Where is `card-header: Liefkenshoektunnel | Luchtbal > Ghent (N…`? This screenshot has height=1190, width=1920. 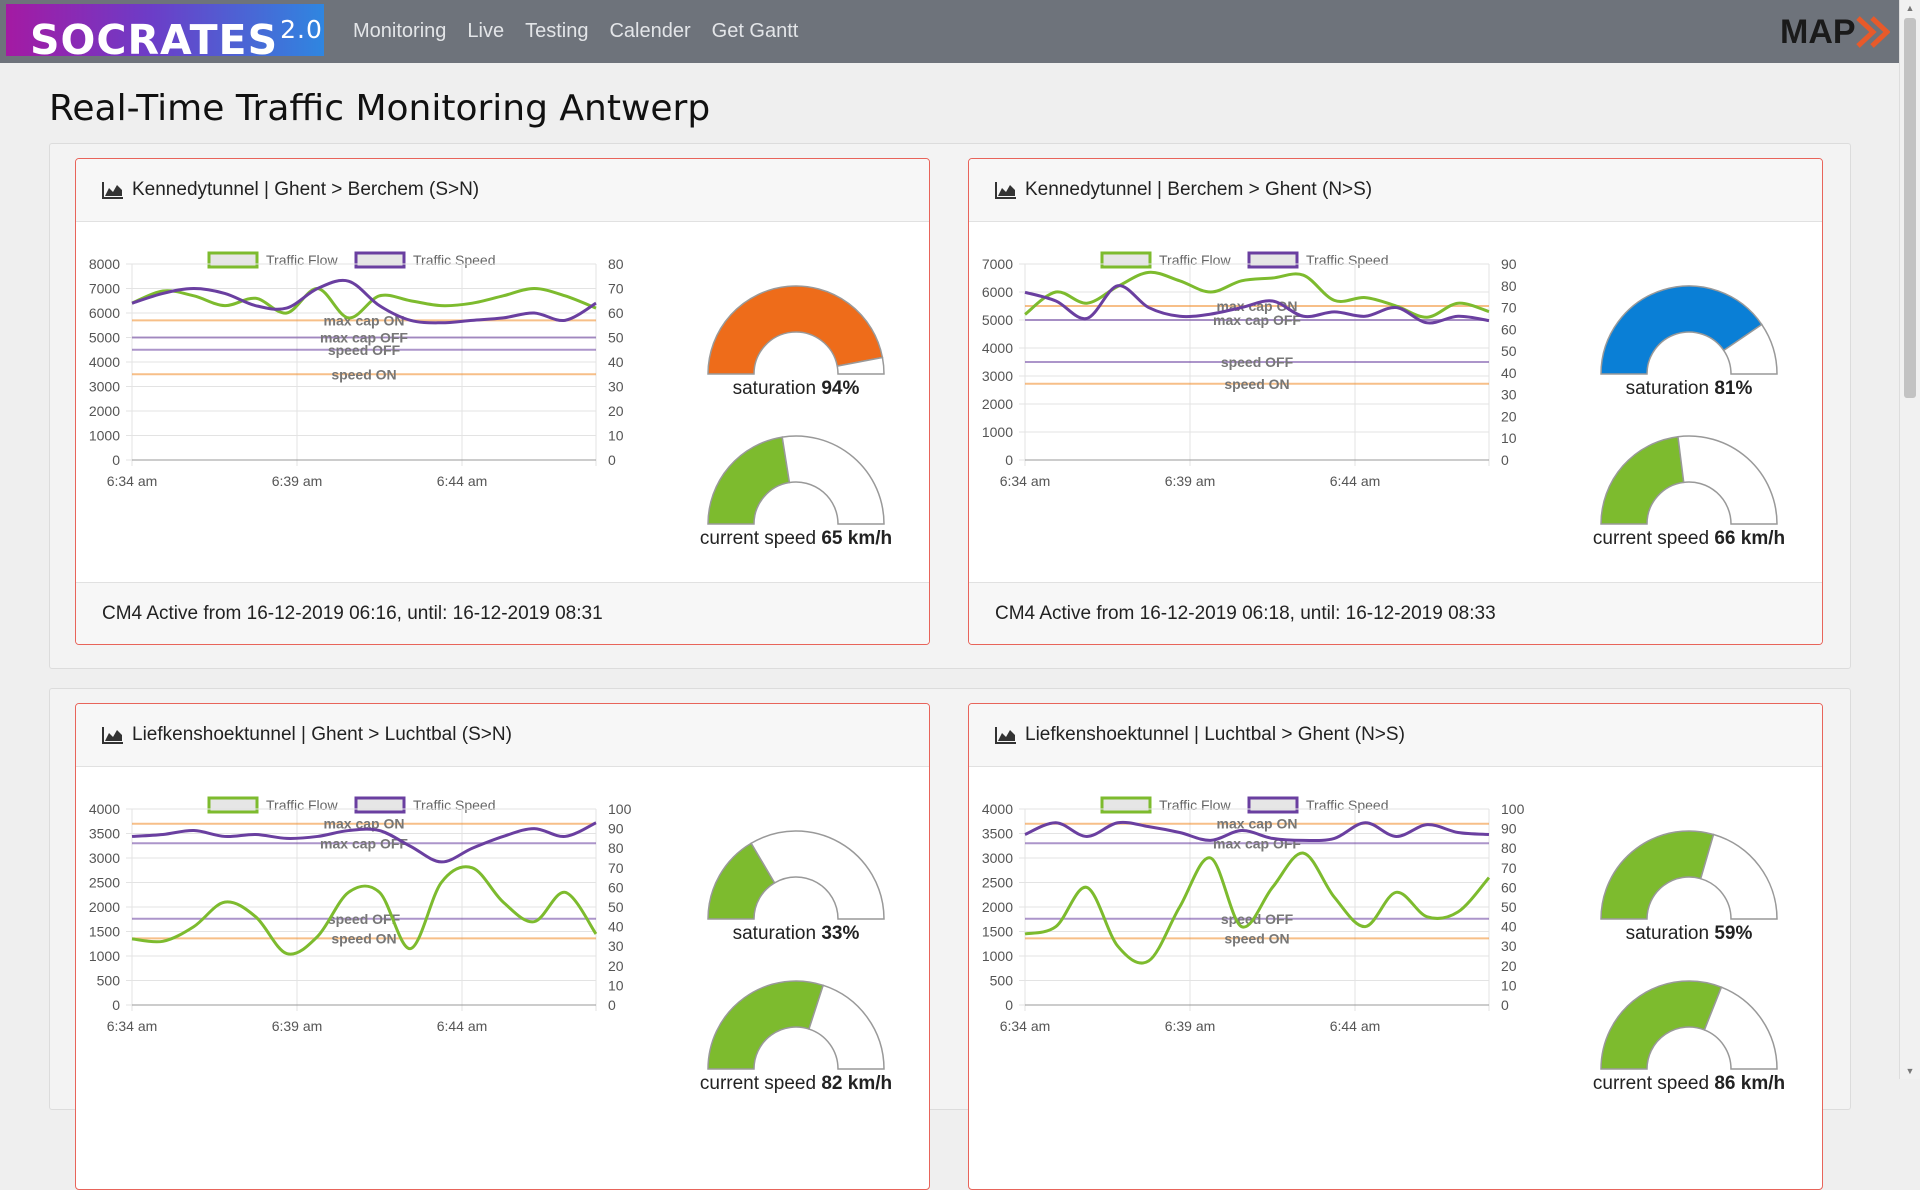
card-header: Liefkenshoektunnel | Luchtbal > Ghent (N… is located at coordinates (1395, 735).